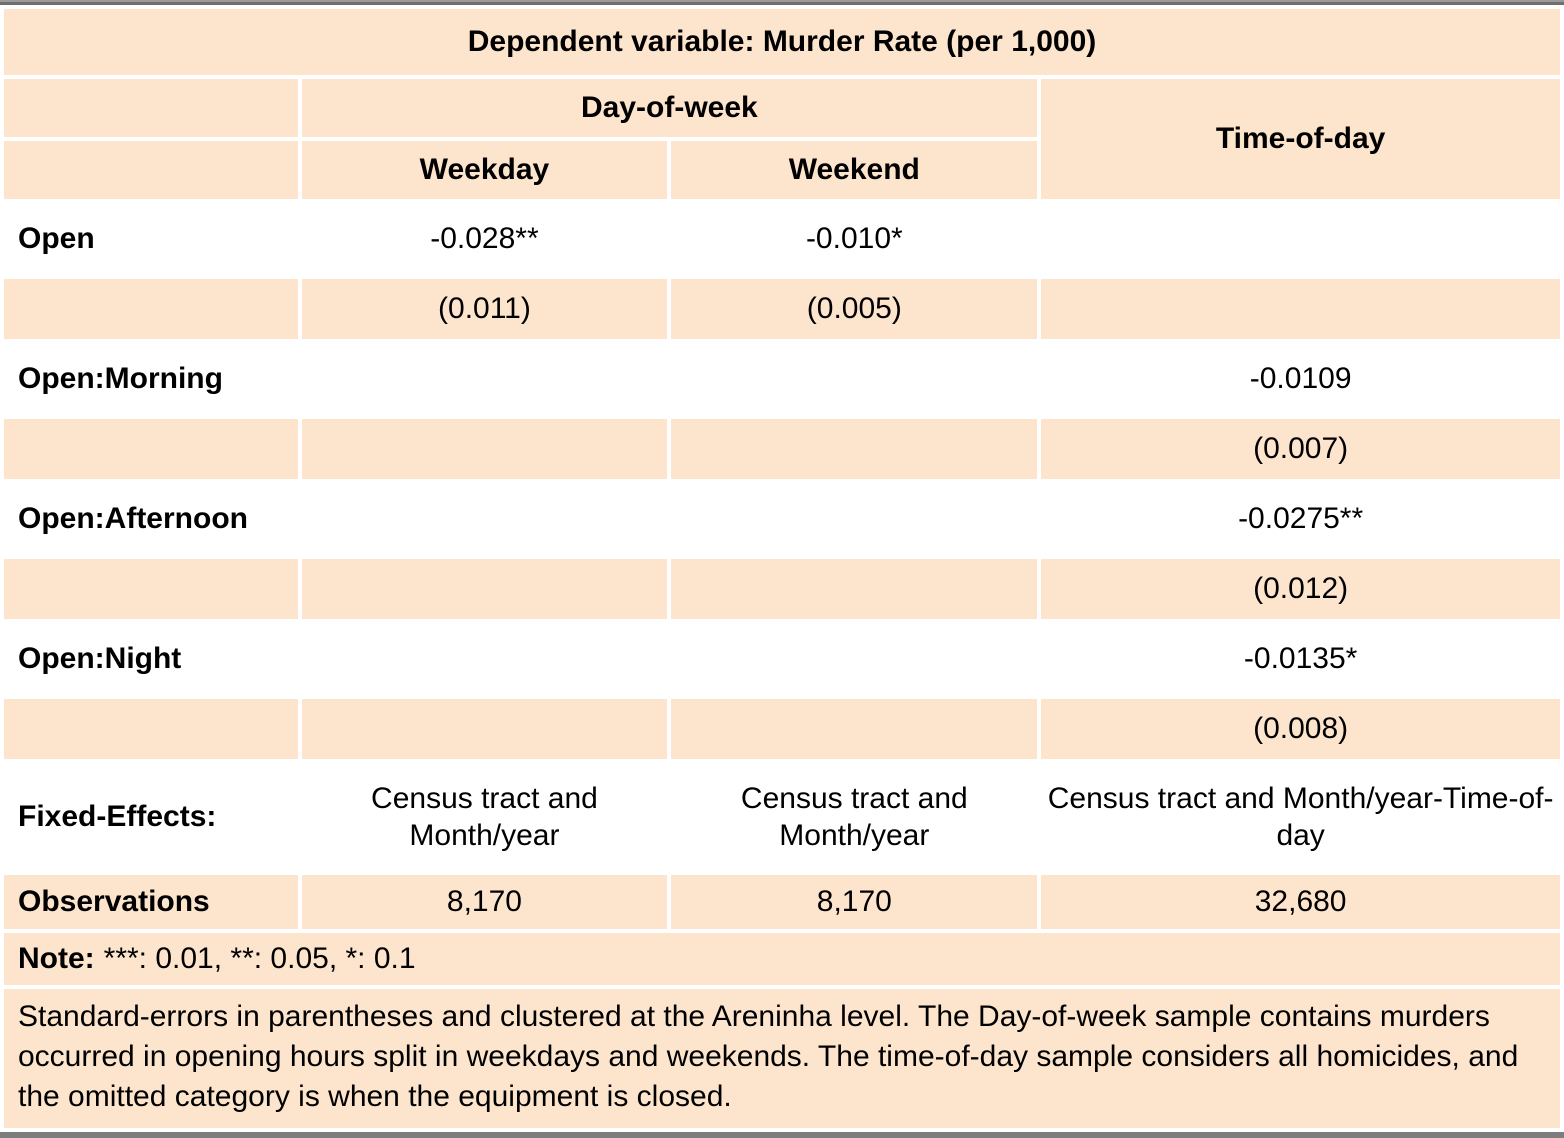  What do you see at coordinates (854, 449) in the screenshot?
I see `cell-open-morning-se-weekend` at bounding box center [854, 449].